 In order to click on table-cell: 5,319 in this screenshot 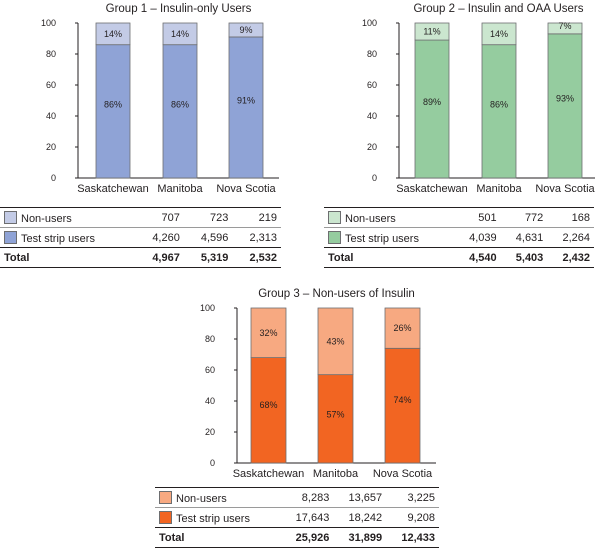, I will do `click(208, 257)`.